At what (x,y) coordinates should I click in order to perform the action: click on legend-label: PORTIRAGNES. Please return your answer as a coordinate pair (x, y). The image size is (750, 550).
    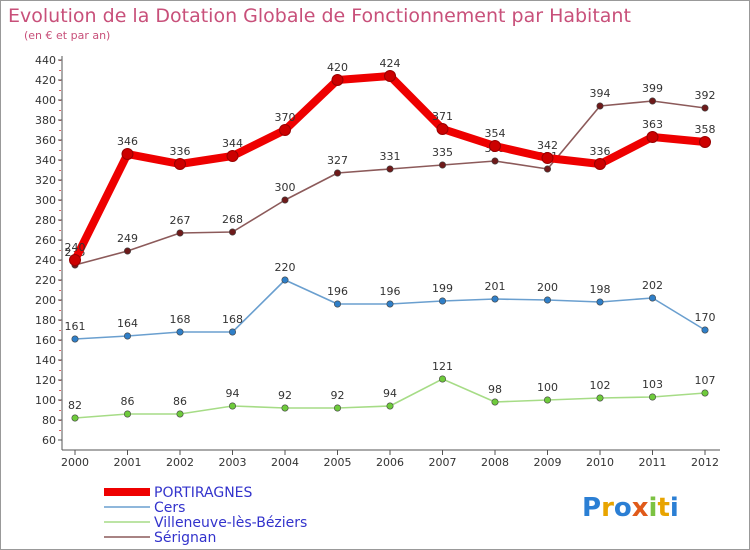
    Looking at the image, I should click on (203, 493).